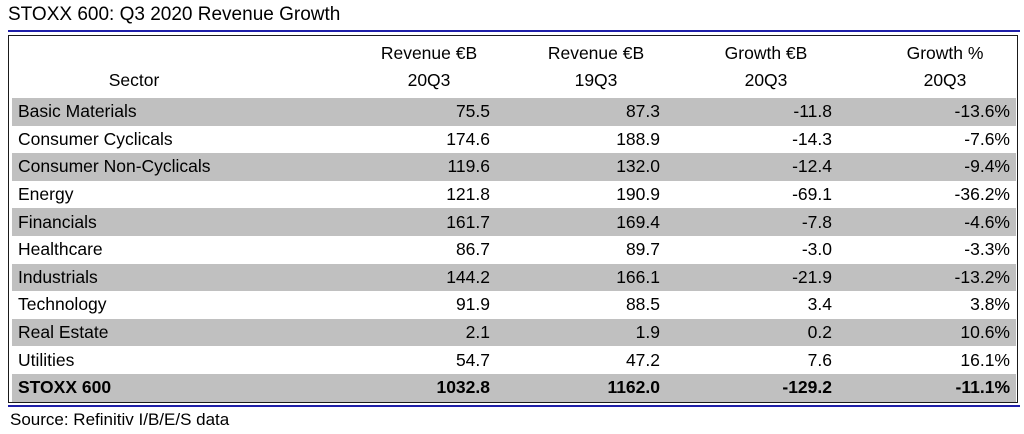 This screenshot has width=1024, height=434. Describe the element at coordinates (816, 249) in the screenshot. I see `cell-growth-eur: -3.0` at that location.